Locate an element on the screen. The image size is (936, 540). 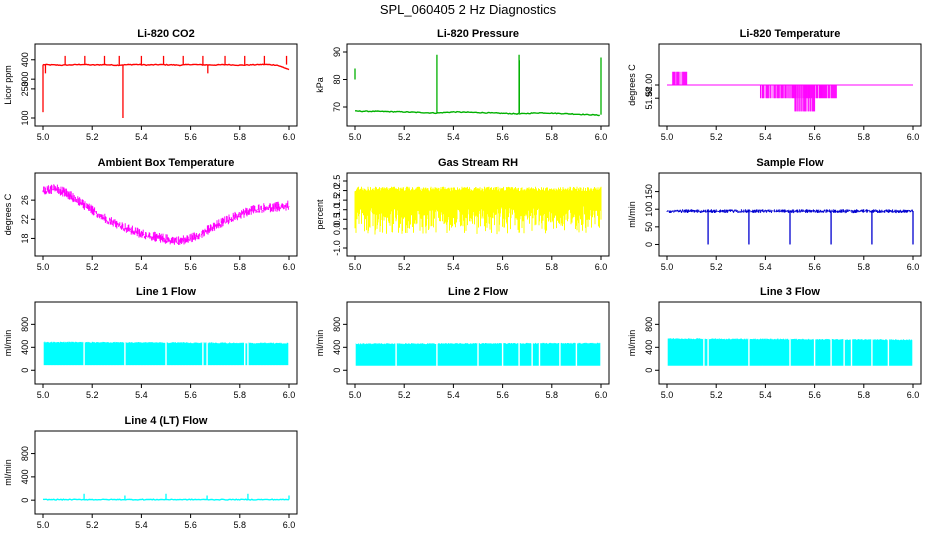
y-tick-label: 52.00 is located at coordinates (649, 85).